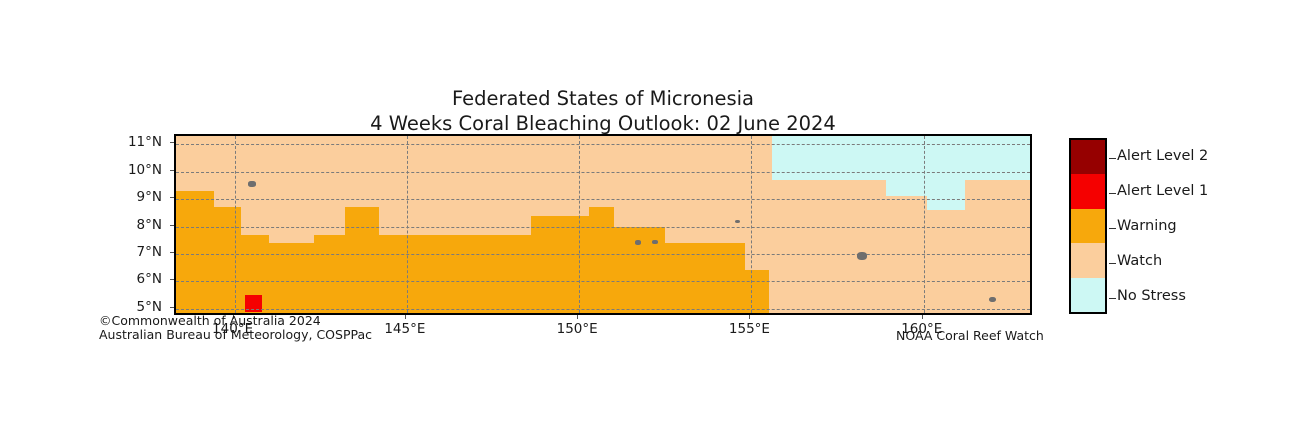 The width and height of the screenshot is (1293, 447). I want to click on y-axis-tick-label: 9°N, so click(149, 197).